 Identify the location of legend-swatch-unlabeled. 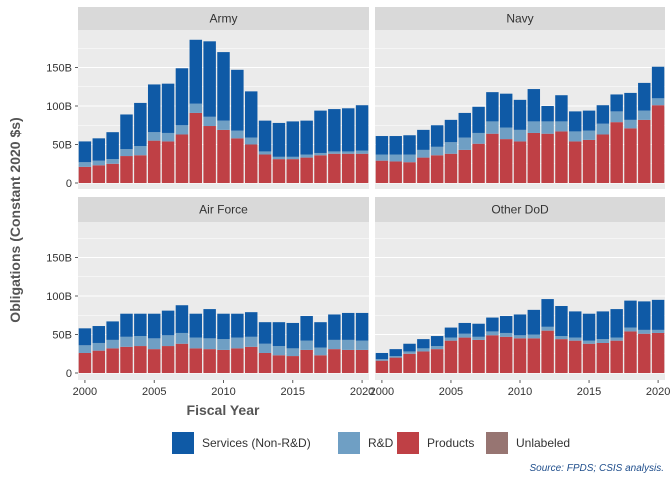
(497, 443).